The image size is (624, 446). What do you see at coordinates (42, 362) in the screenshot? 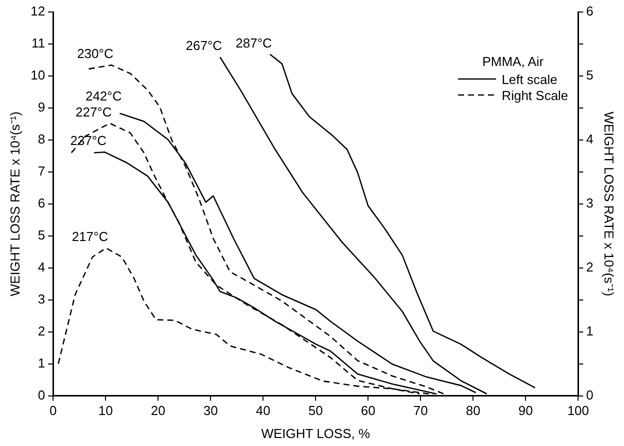
I see `y-tick-label: 1` at bounding box center [42, 362].